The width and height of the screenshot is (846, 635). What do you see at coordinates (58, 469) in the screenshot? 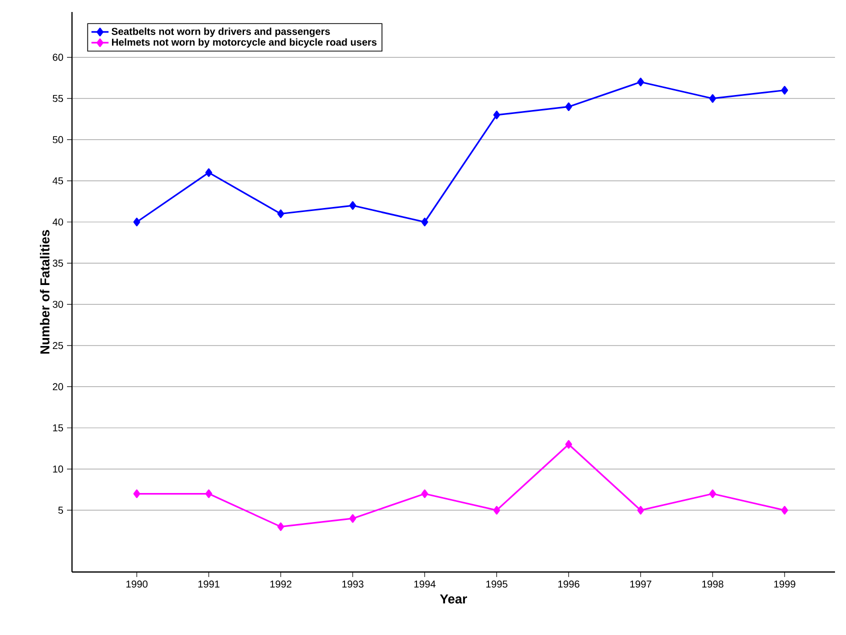
I see `y-tick-label: 10` at bounding box center [58, 469].